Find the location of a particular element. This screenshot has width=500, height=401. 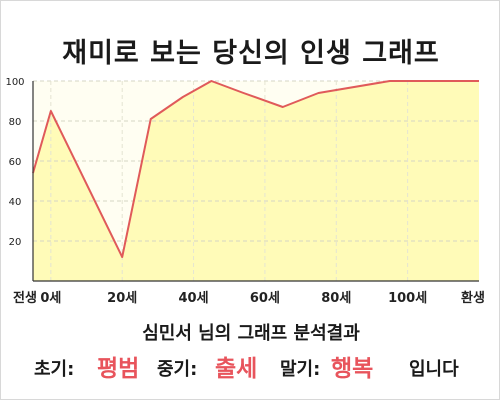

x-tick-label: 환생 is located at coordinates (473, 298).